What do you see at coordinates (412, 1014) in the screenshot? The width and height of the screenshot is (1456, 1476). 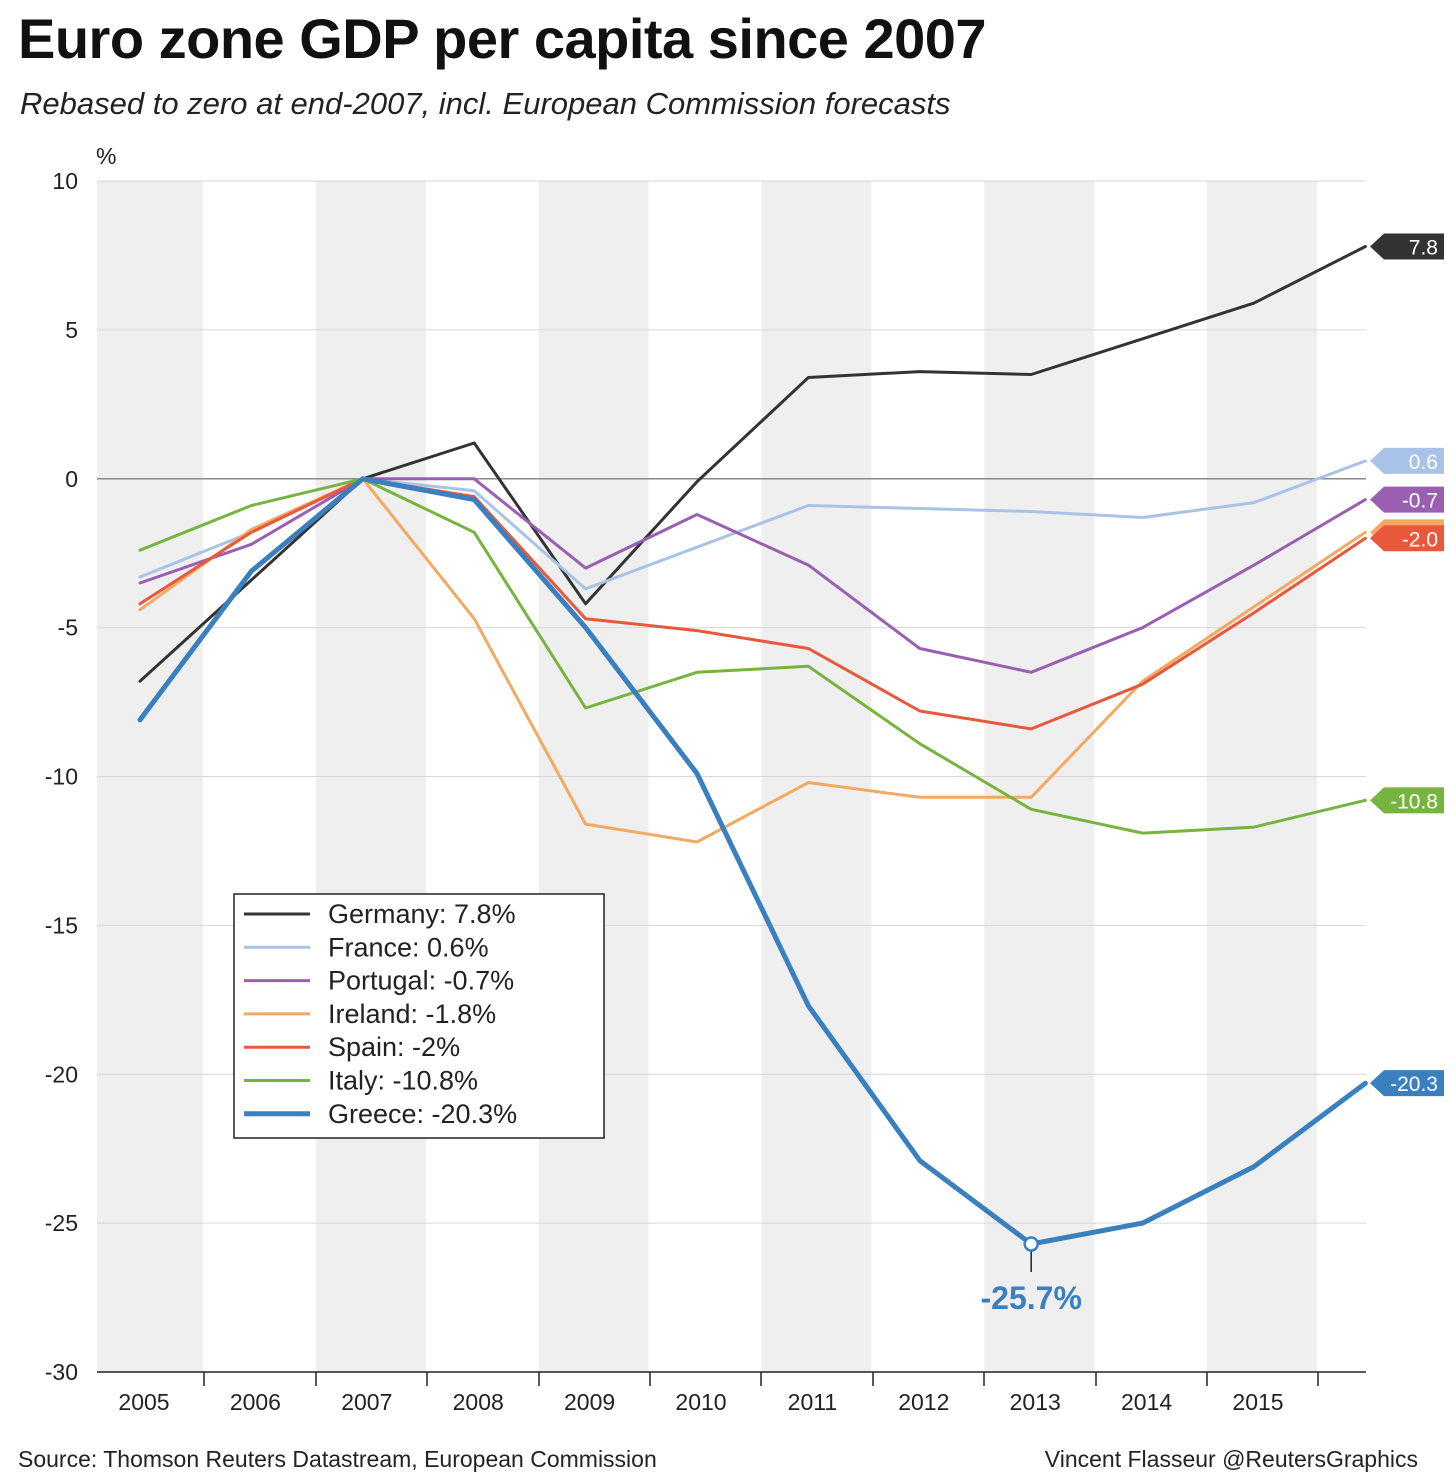 I see `legend-entry: Ireland: -1.8%` at bounding box center [412, 1014].